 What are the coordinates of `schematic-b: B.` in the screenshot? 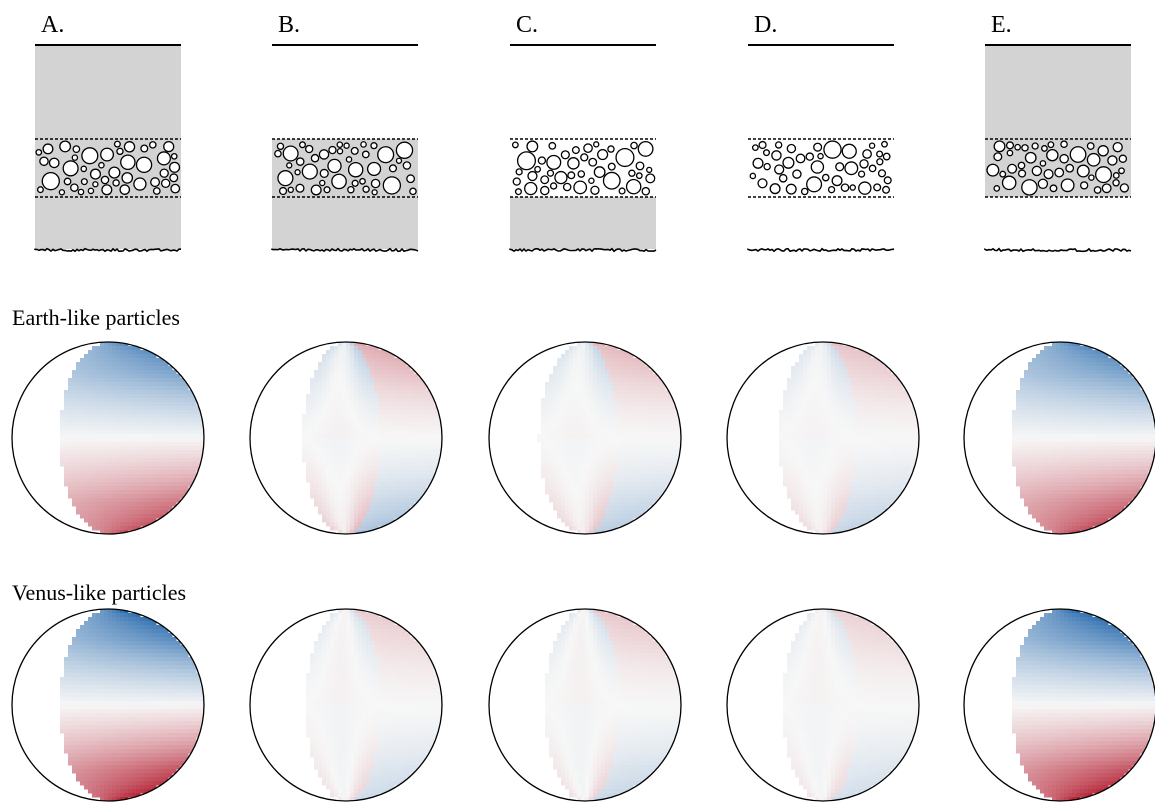 It's located at (345, 131).